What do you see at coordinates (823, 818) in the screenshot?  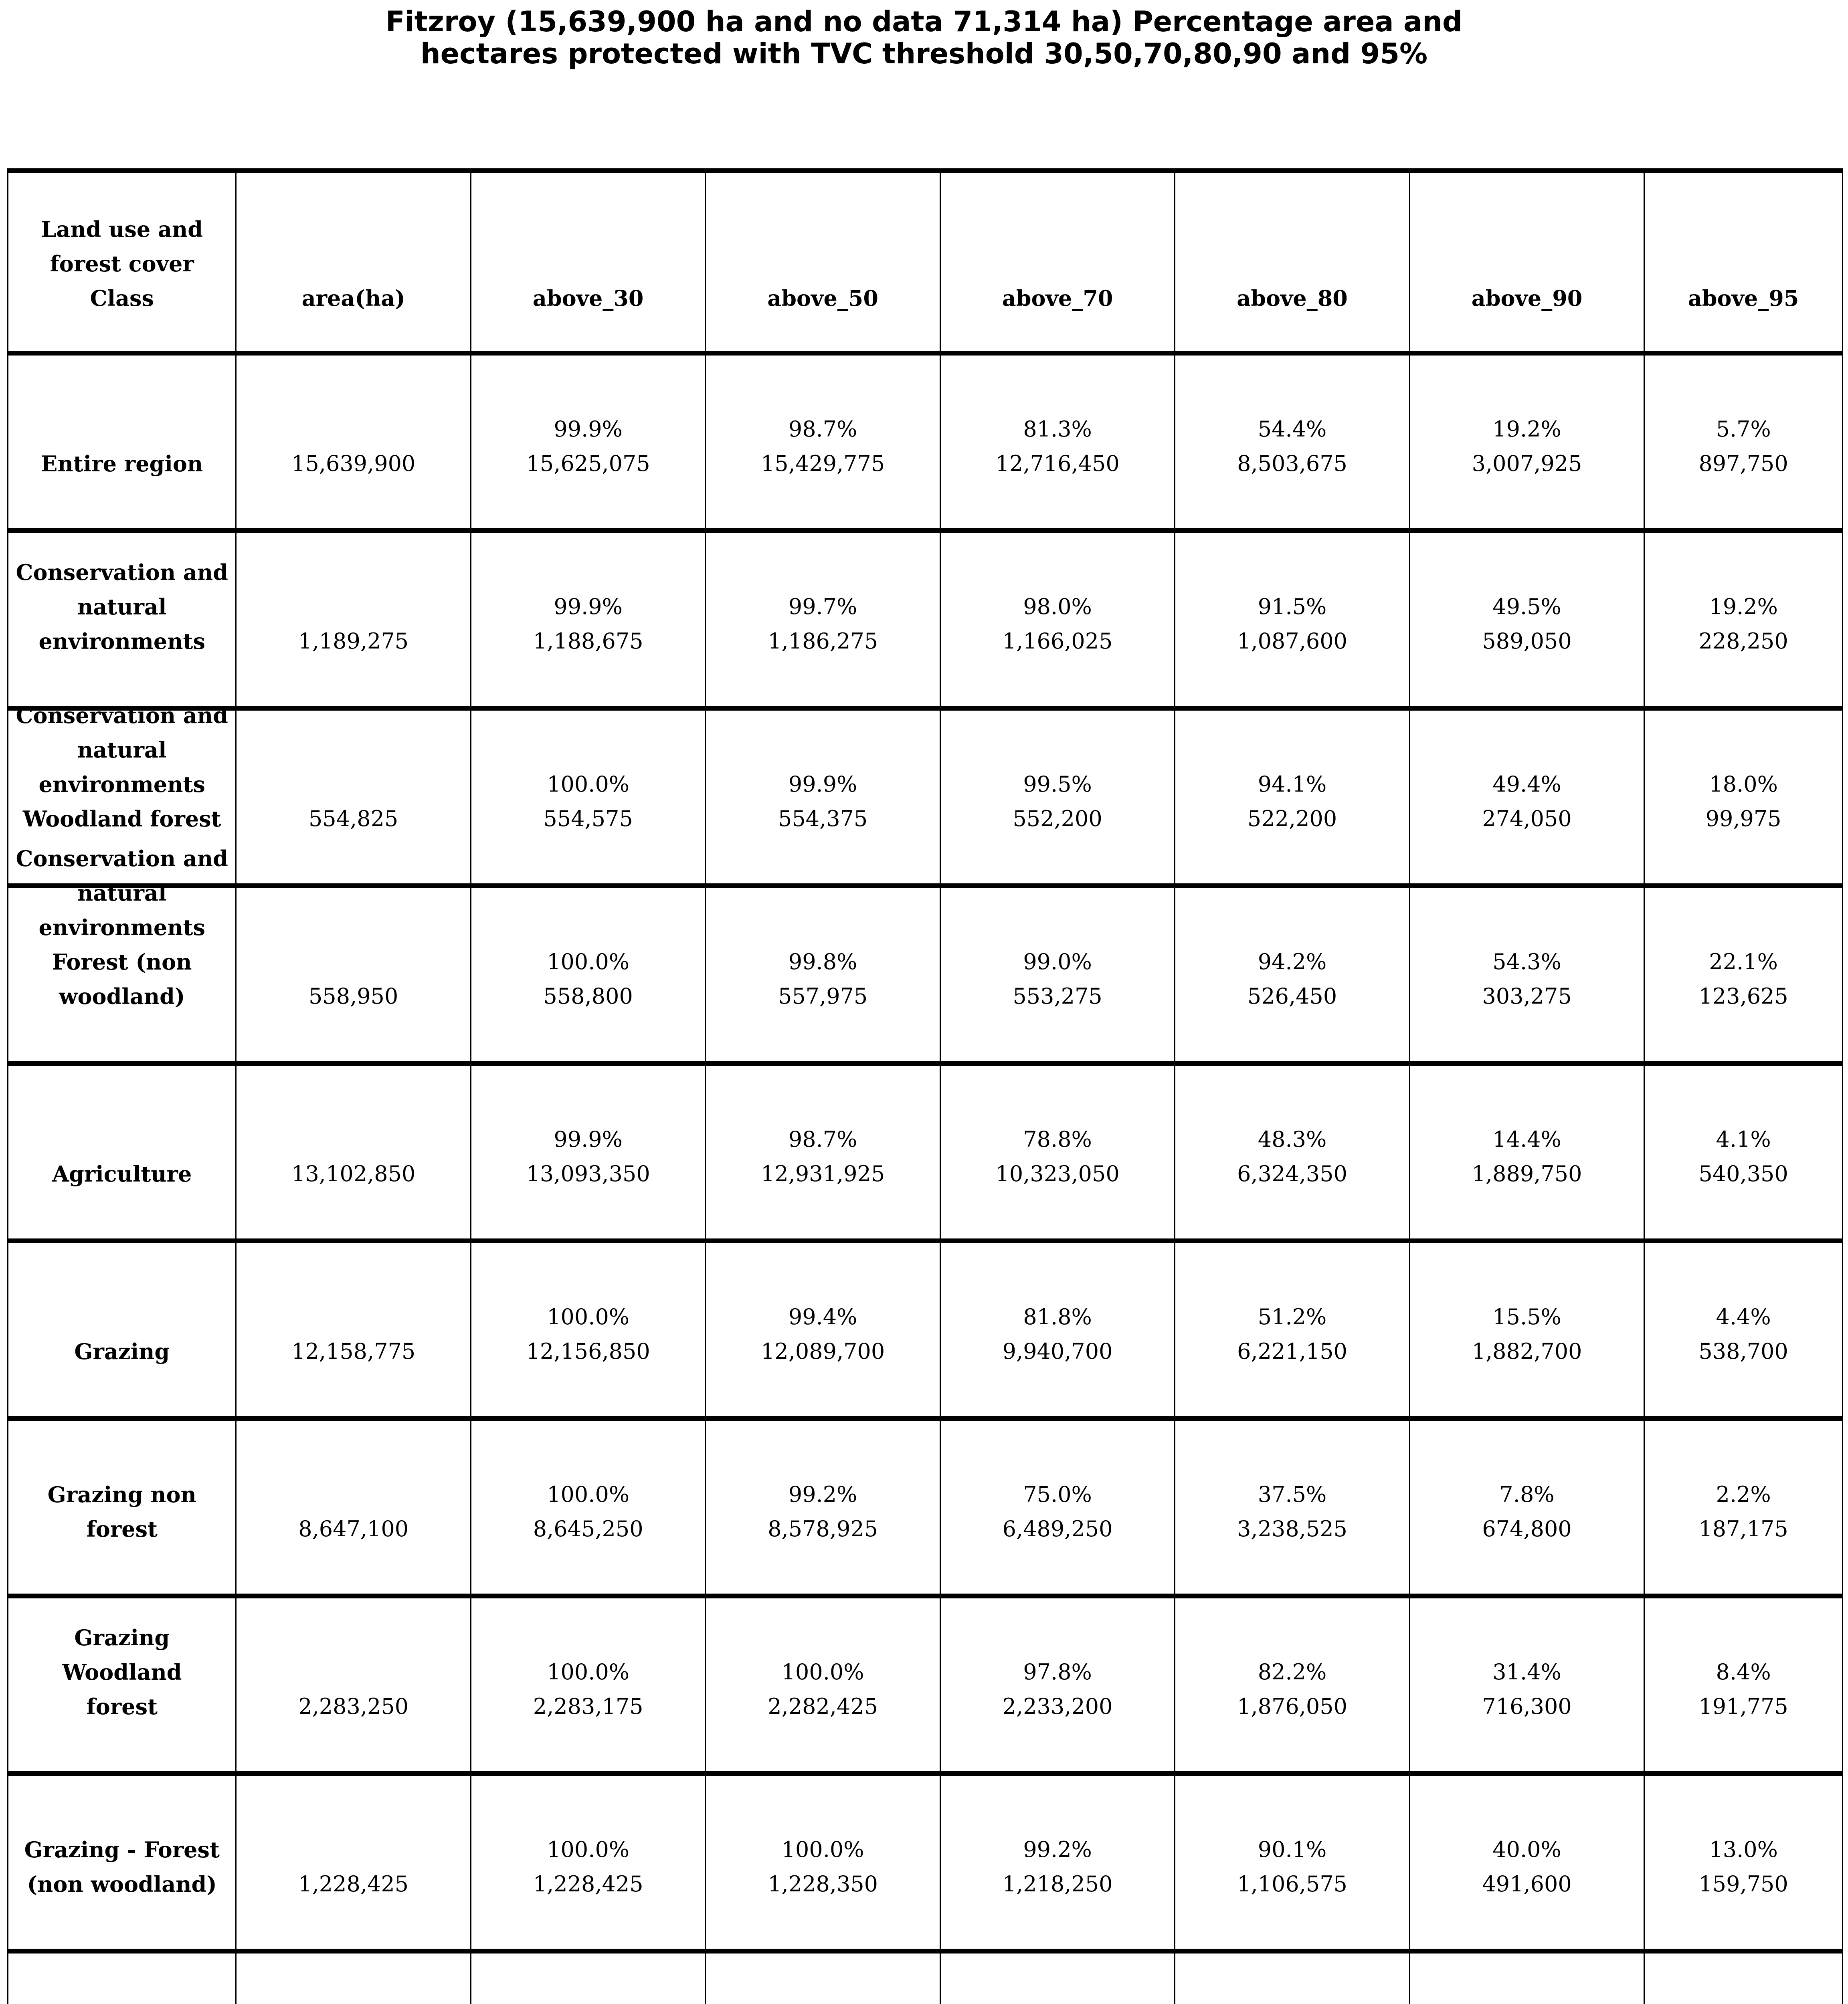 I see `hectares-value: 554,375` at bounding box center [823, 818].